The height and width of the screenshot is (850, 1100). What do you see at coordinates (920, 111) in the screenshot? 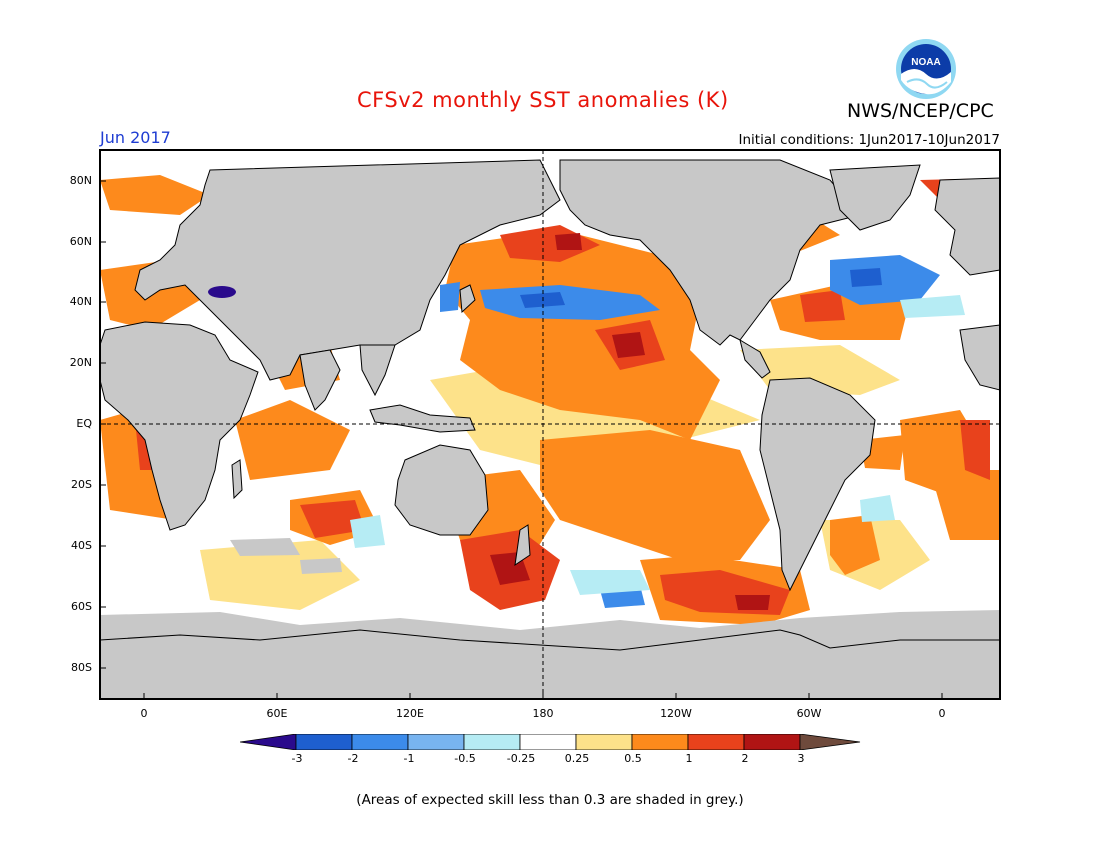
I see `agency-label: NWS/NCEP/CPC` at bounding box center [920, 111].